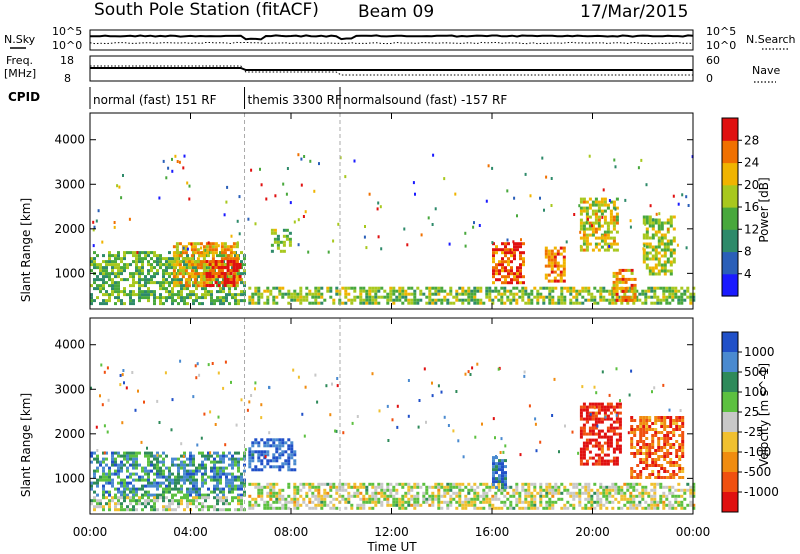 The height and width of the screenshot is (554, 800). What do you see at coordinates (766, 70) in the screenshot?
I see `nave-label: Nave` at bounding box center [766, 70].